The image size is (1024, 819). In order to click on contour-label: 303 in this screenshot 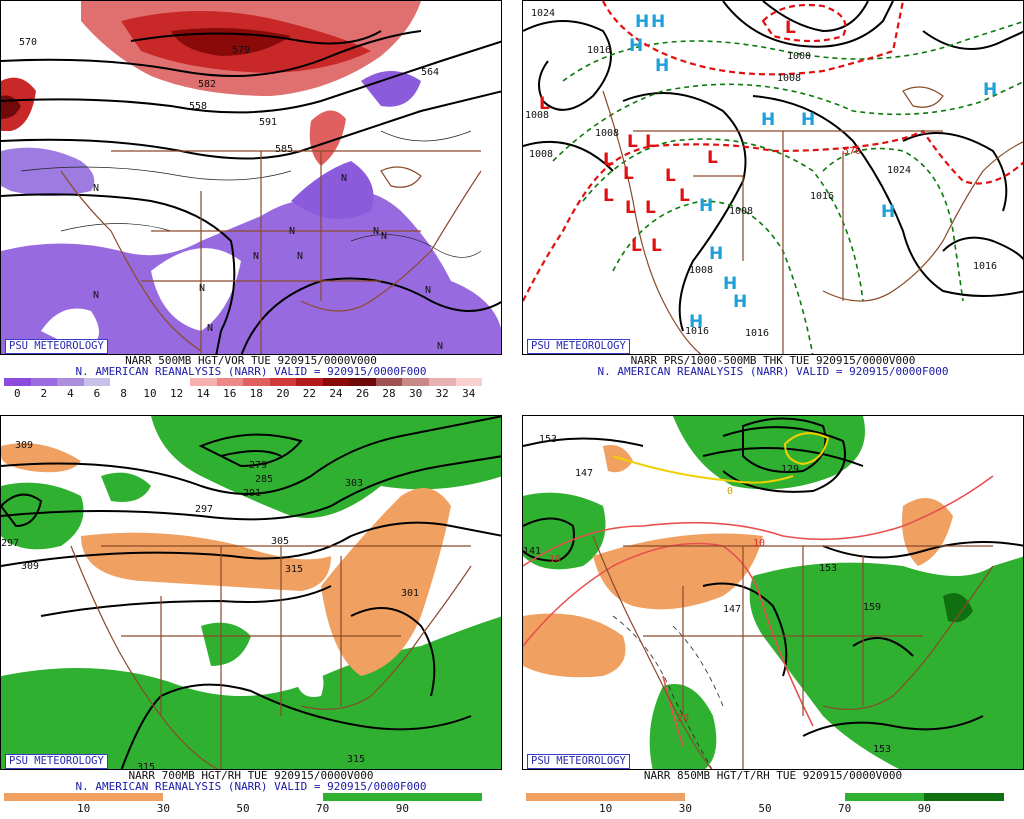, I will do `click(354, 483)`.